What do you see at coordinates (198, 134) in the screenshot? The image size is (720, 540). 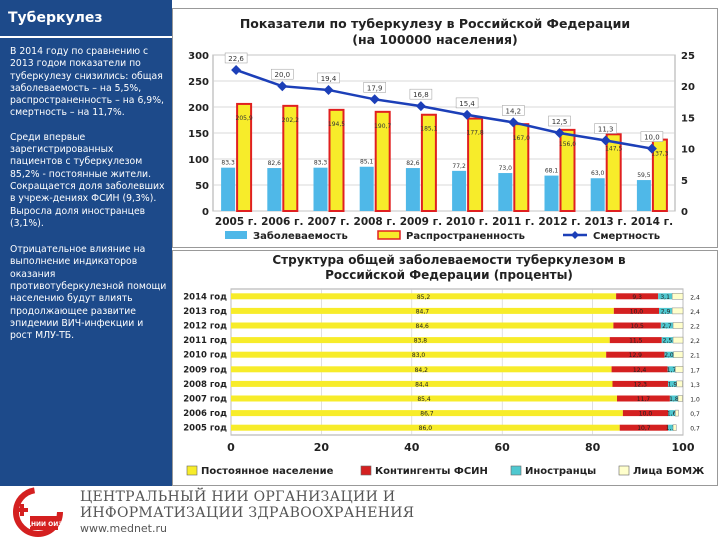 I see `left-tick-label: 150` at bounding box center [198, 134].